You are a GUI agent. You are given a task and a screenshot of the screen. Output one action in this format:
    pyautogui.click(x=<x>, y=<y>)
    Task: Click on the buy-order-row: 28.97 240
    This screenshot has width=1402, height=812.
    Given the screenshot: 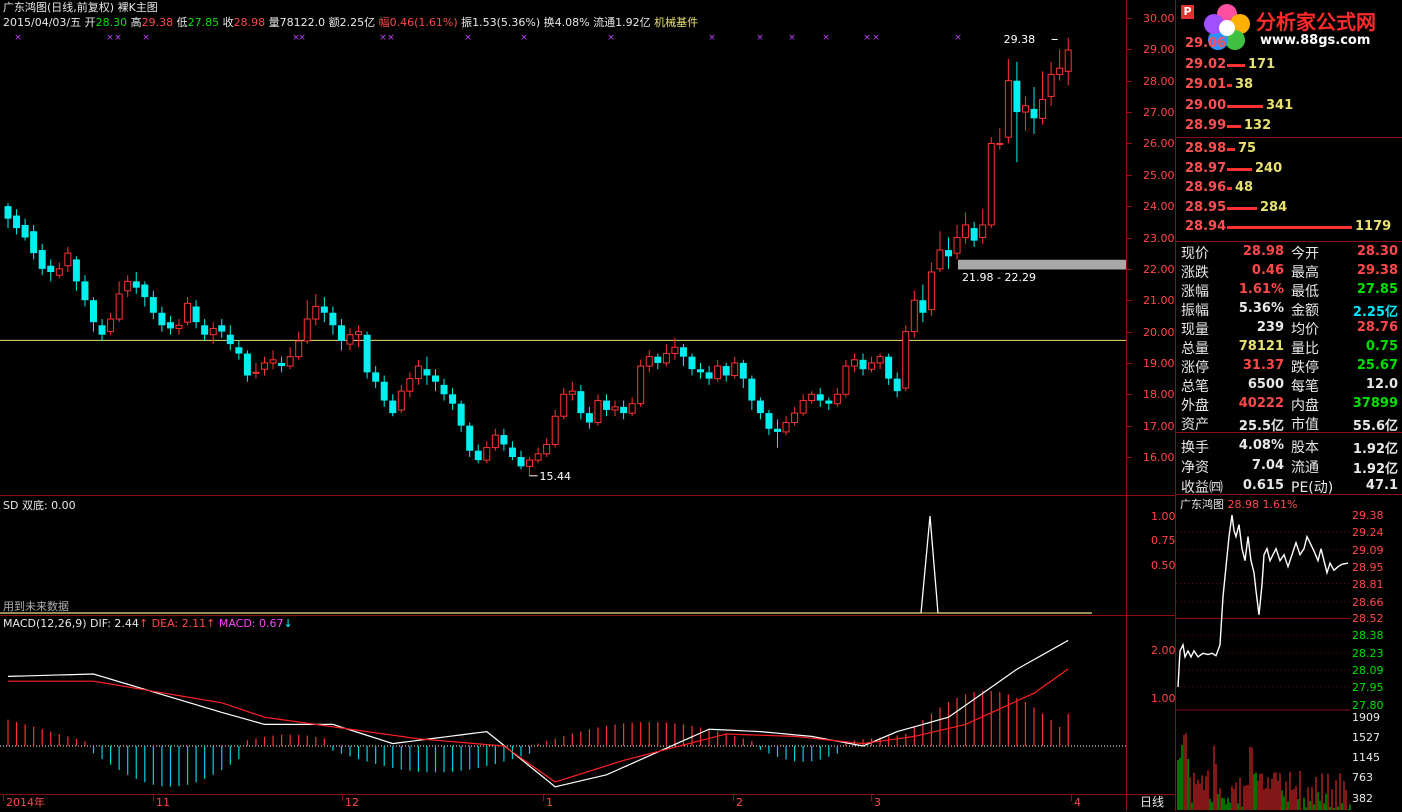 What is the action you would take?
    pyautogui.click(x=1290, y=169)
    